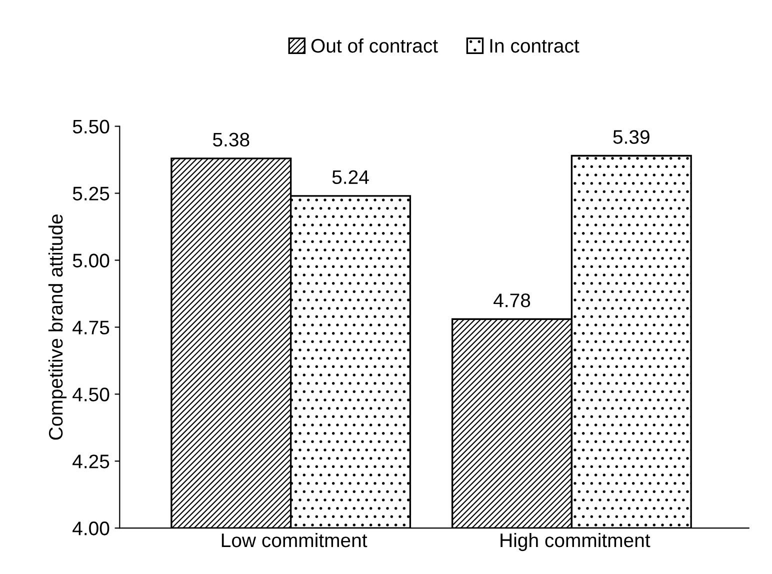 The image size is (772, 574). Describe the element at coordinates (57, 327) in the screenshot. I see `y-axis-title: Competitive brand attitude` at that location.